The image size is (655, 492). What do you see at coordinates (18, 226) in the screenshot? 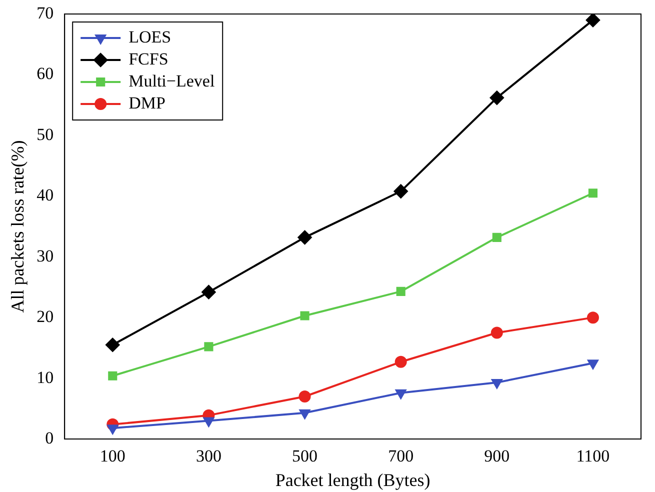
I see `y-axis-title: All packets loss rate(%)` at bounding box center [18, 226].